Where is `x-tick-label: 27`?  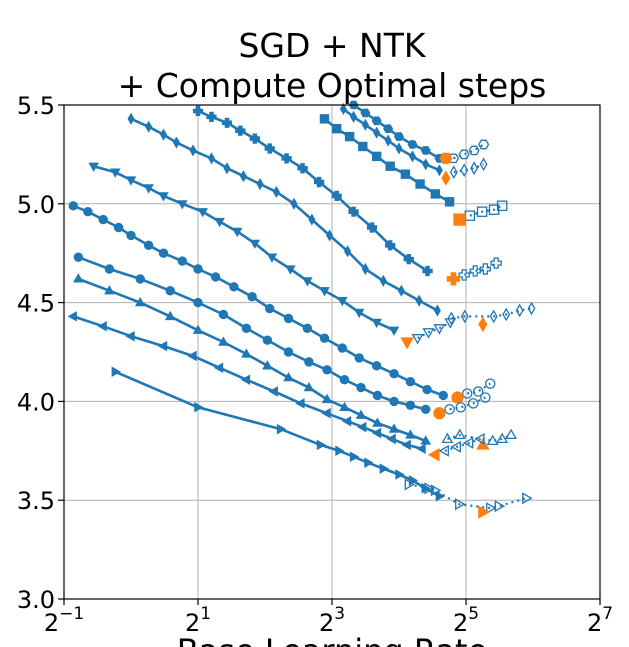
x-tick-label: 27 is located at coordinates (600, 620).